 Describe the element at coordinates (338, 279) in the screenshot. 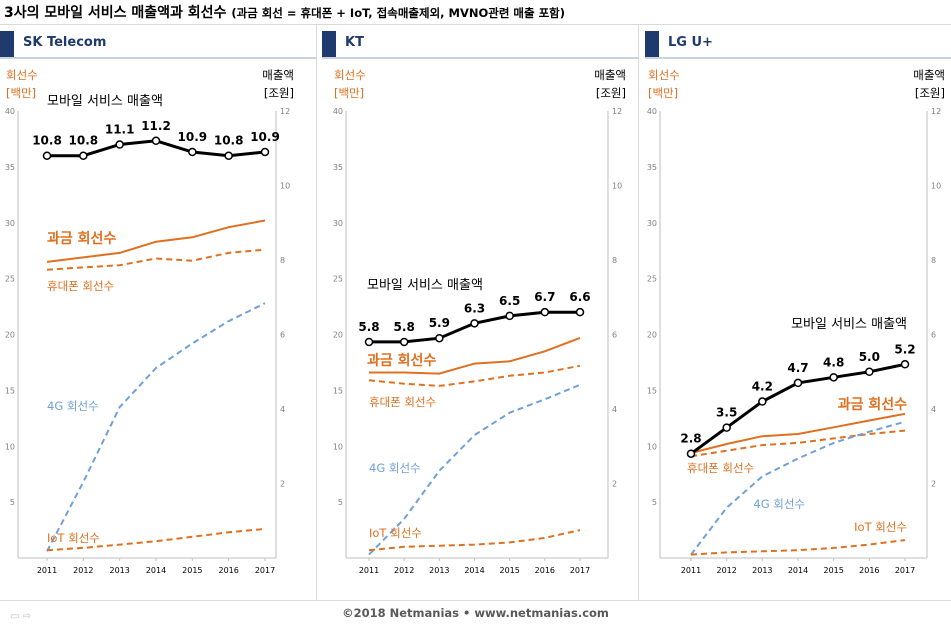

I see `left-tick-label: 25` at that location.